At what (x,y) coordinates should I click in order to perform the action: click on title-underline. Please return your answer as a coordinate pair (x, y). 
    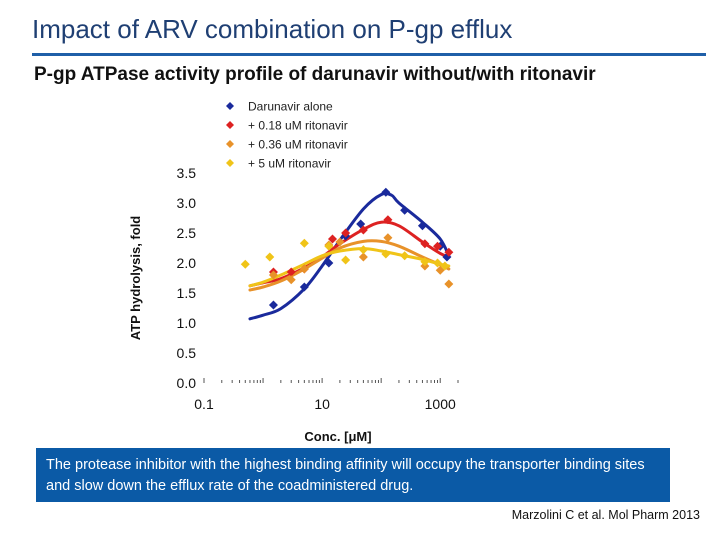
    Looking at the image, I should click on (369, 54).